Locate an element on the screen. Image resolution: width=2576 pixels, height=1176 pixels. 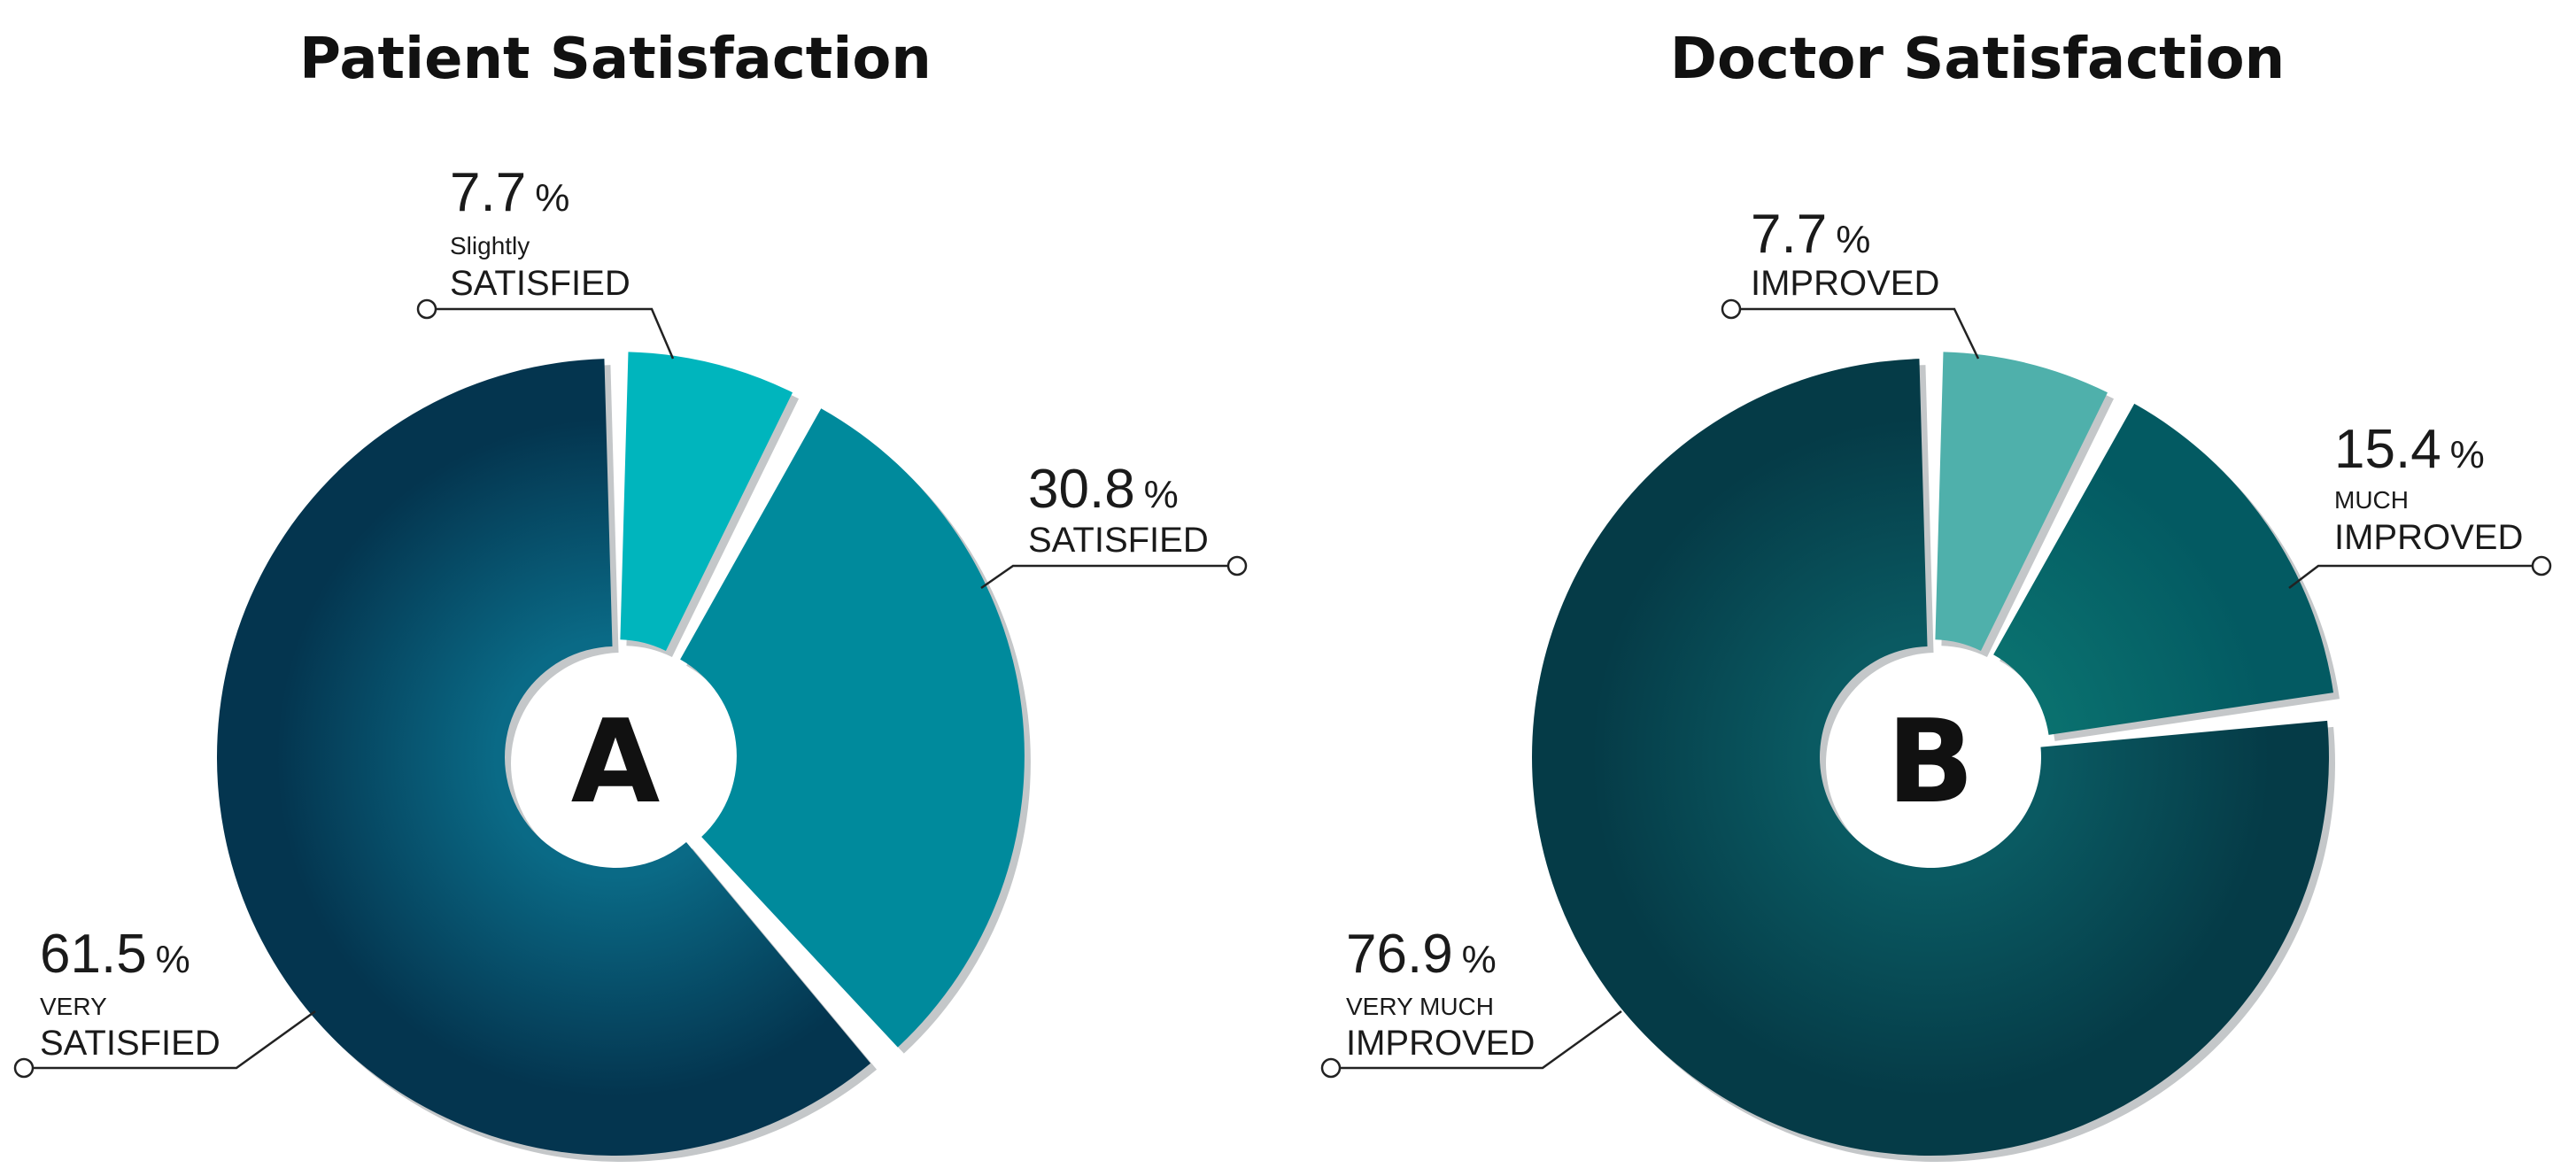
center-label: B is located at coordinates (1930, 761).